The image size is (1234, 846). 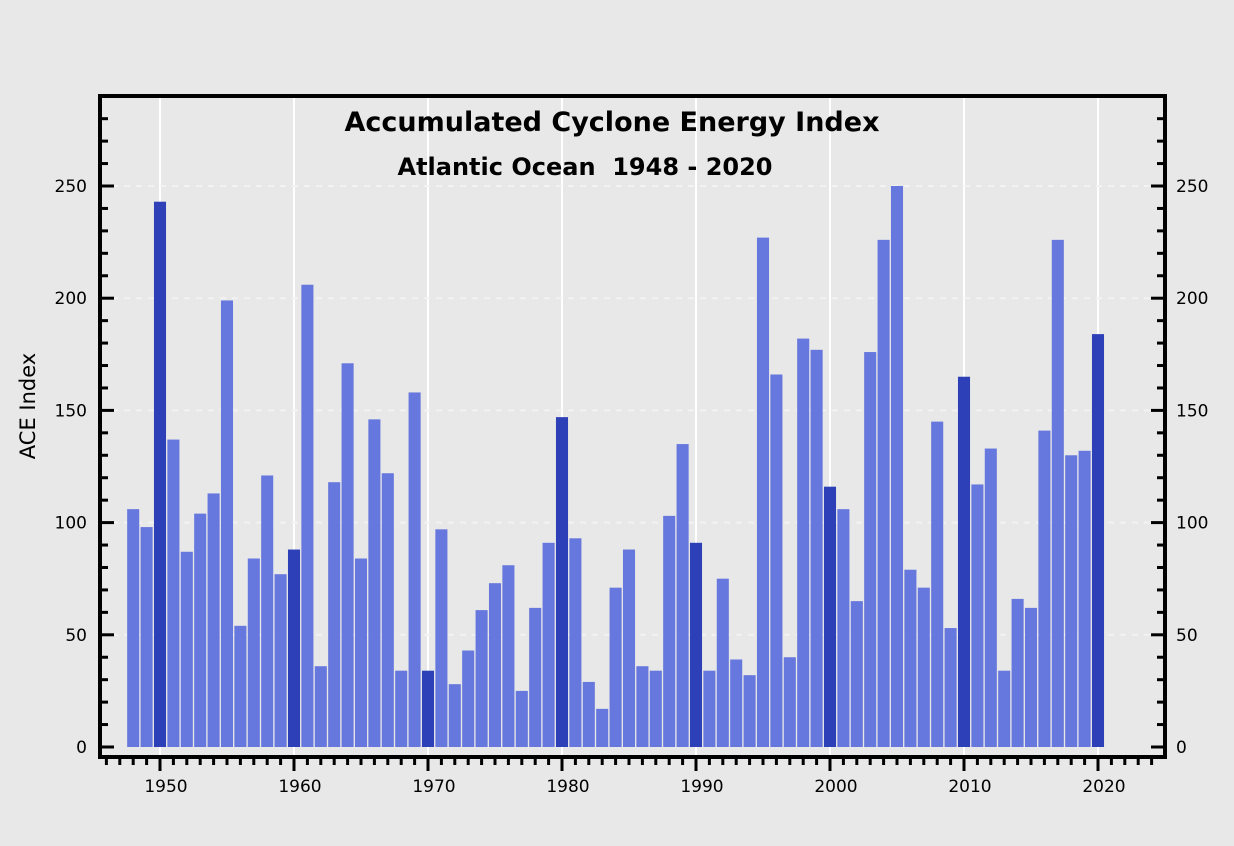 What do you see at coordinates (186, 649) in the screenshot?
I see `bar-1952` at bounding box center [186, 649].